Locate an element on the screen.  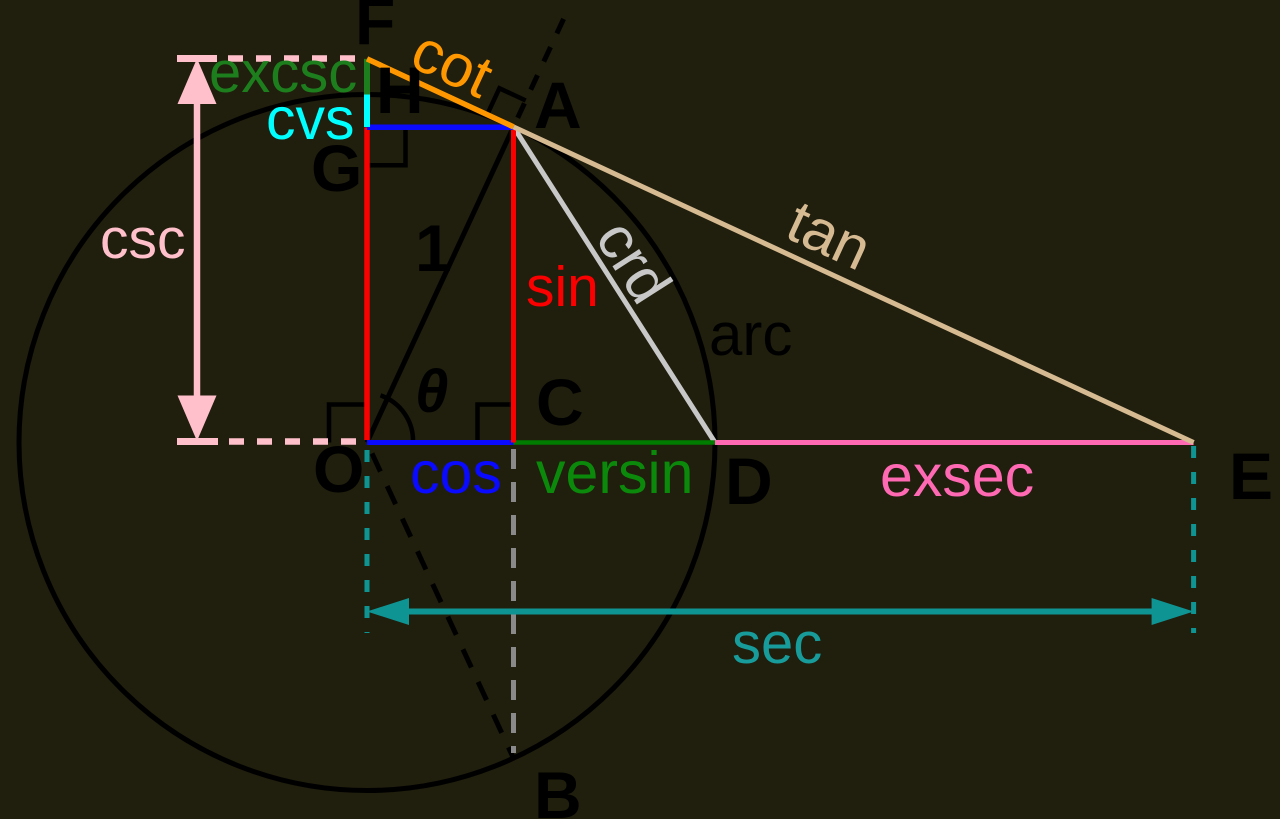
svg-text: arc is located at coordinates (750, 334).